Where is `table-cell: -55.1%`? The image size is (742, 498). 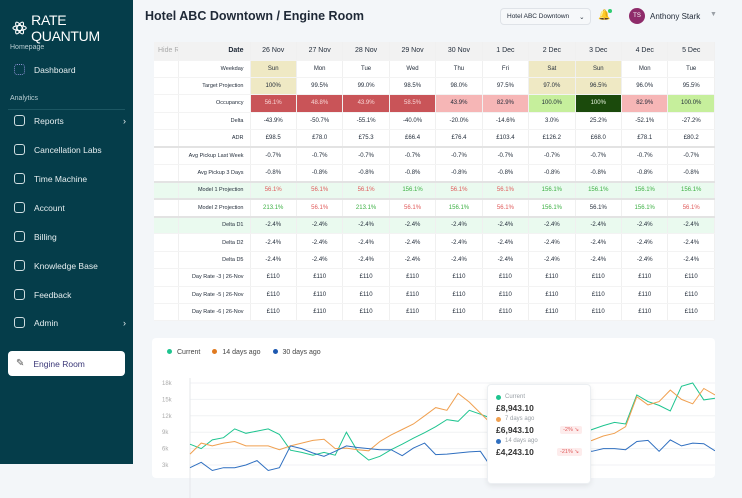 table-cell: -55.1% is located at coordinates (366, 121).